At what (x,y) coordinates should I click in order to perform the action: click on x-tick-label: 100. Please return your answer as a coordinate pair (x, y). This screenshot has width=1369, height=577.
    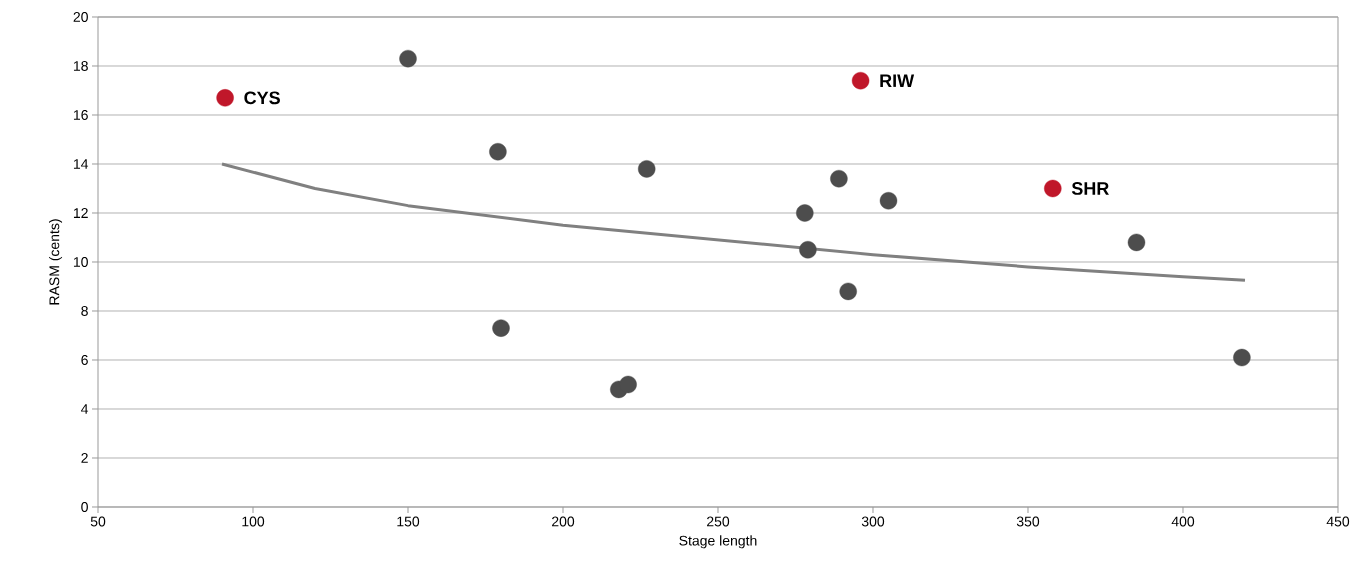
    Looking at the image, I should click on (253, 521).